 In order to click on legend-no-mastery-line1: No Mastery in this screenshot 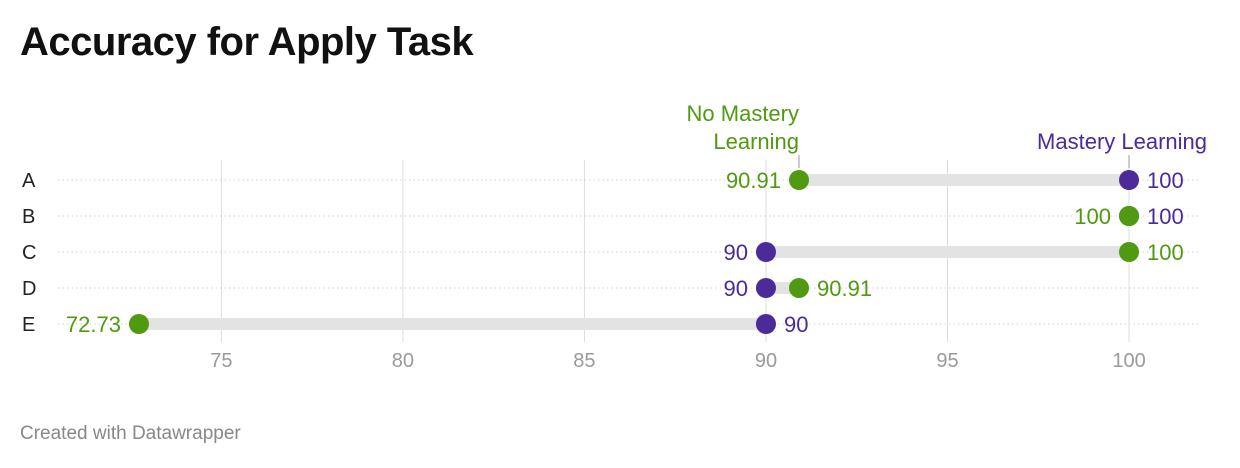, I will do `click(743, 113)`.